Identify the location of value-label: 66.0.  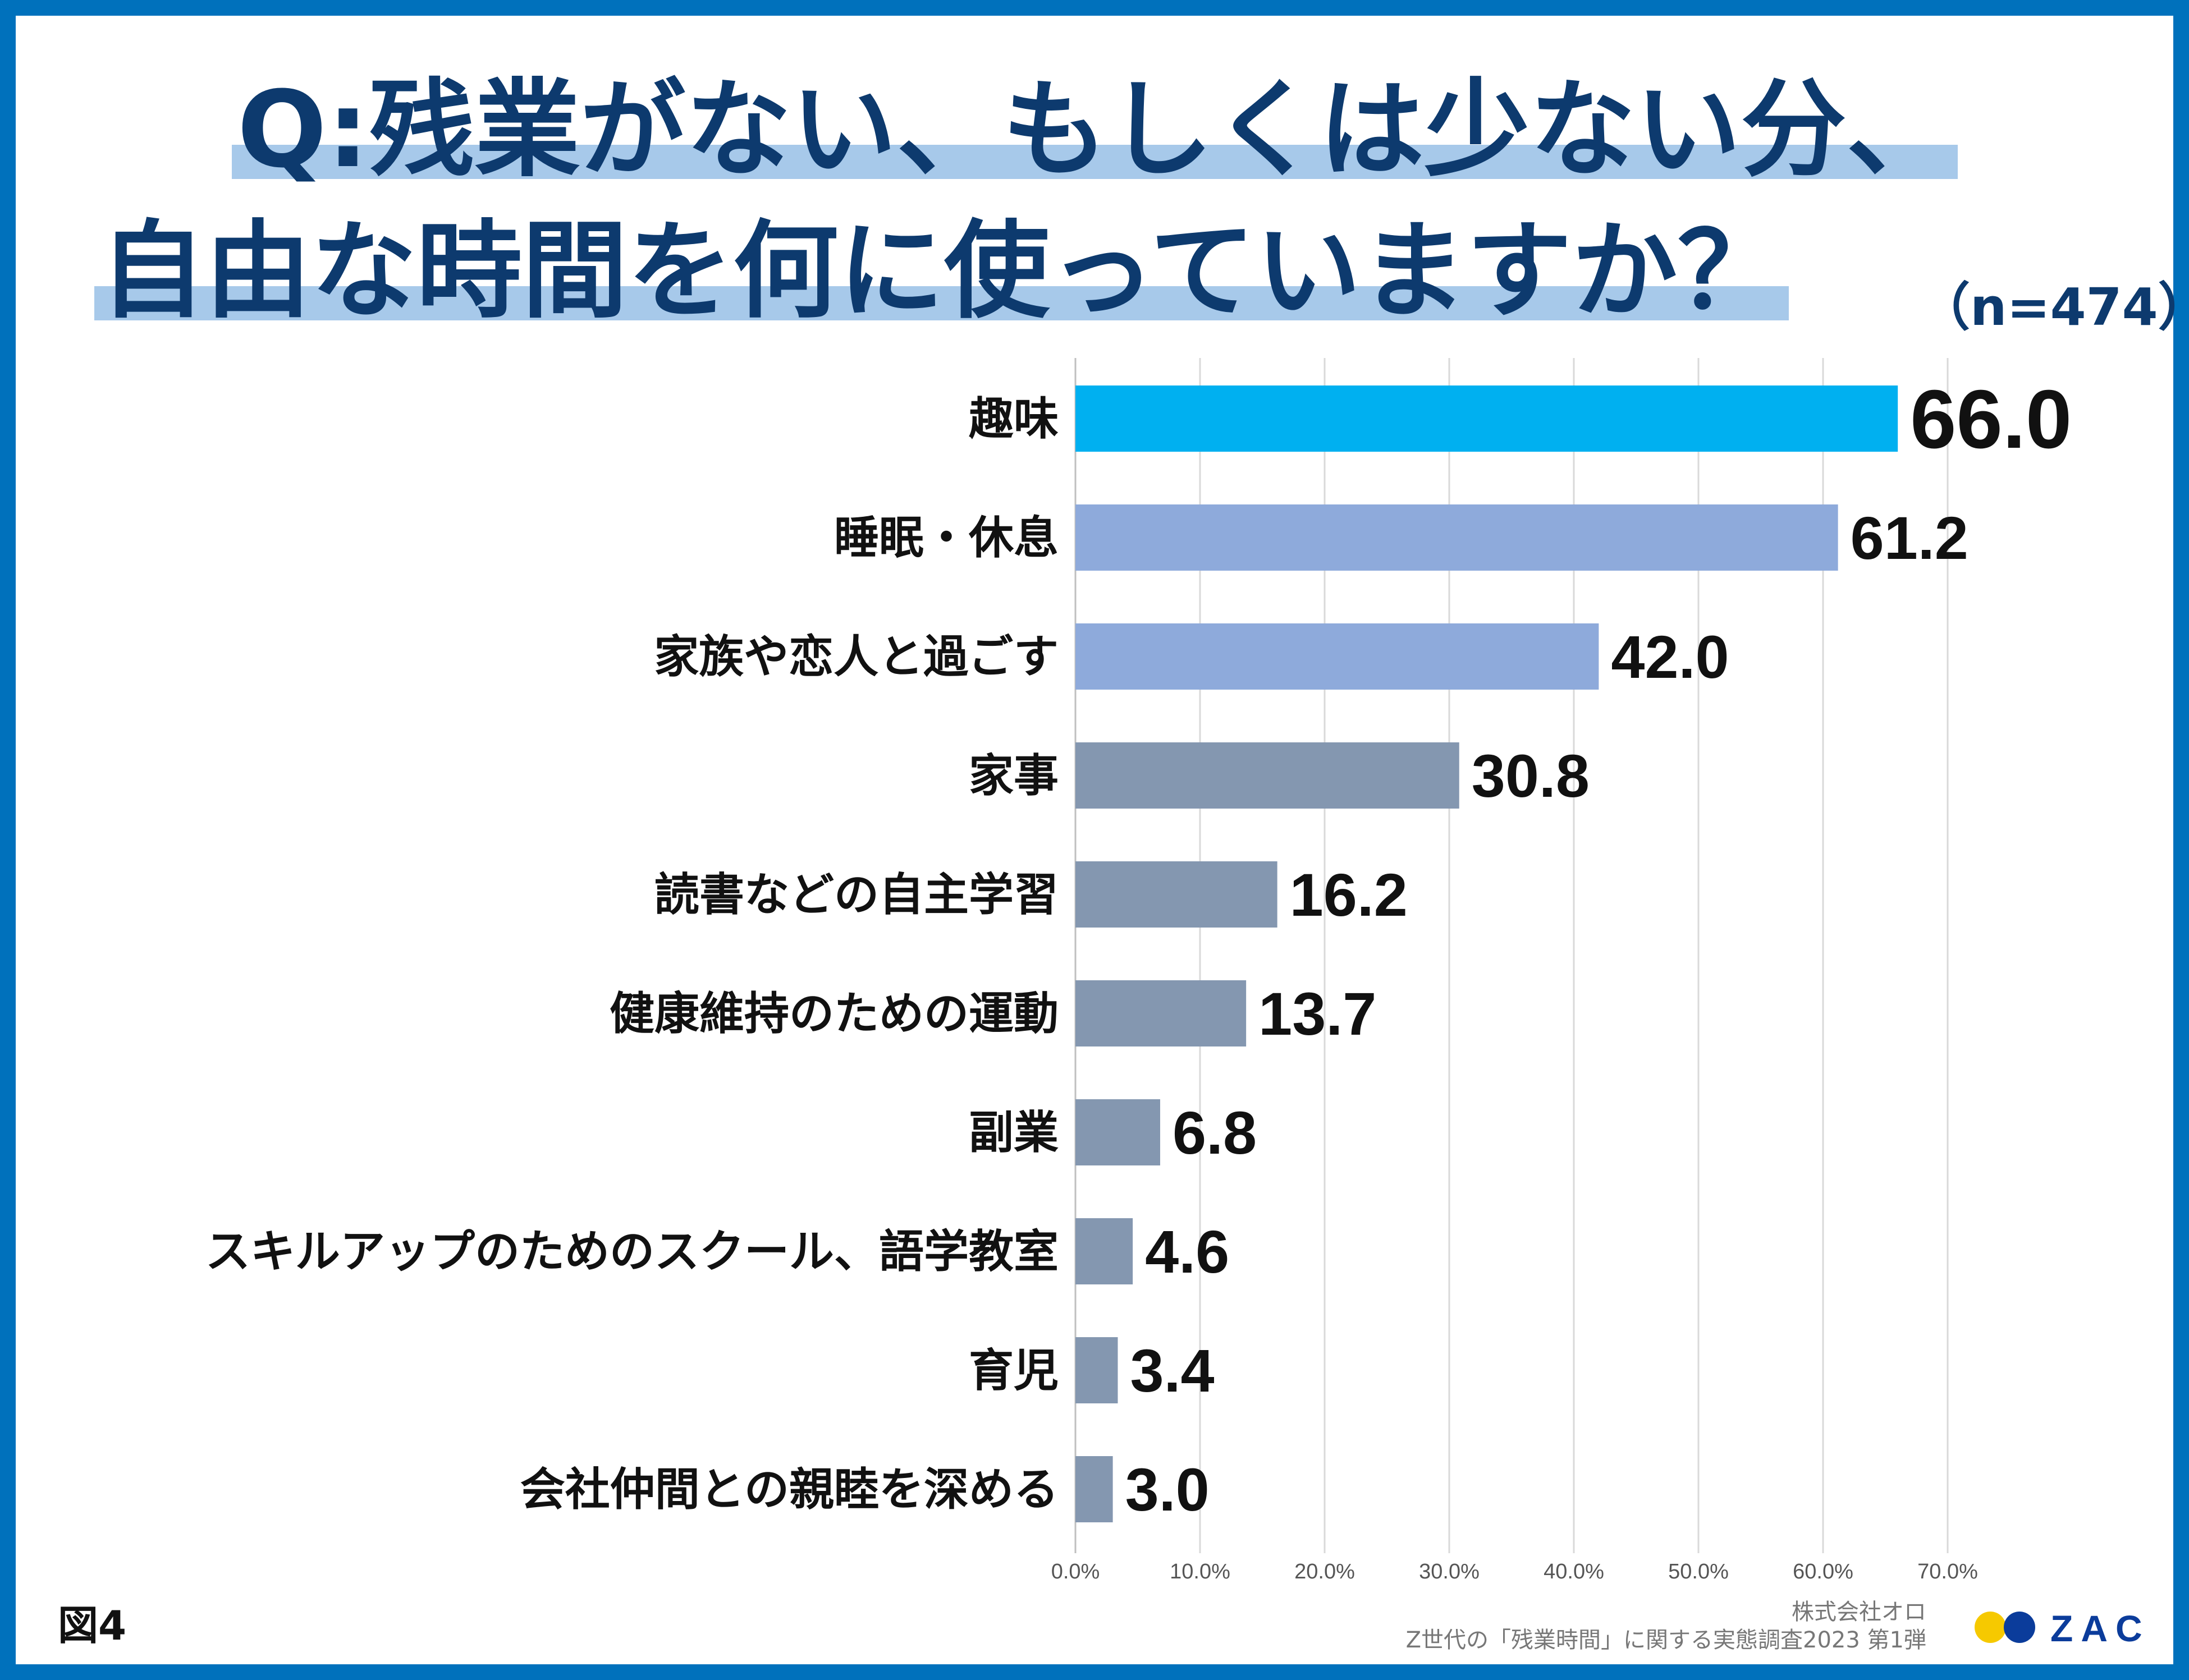
(1991, 419).